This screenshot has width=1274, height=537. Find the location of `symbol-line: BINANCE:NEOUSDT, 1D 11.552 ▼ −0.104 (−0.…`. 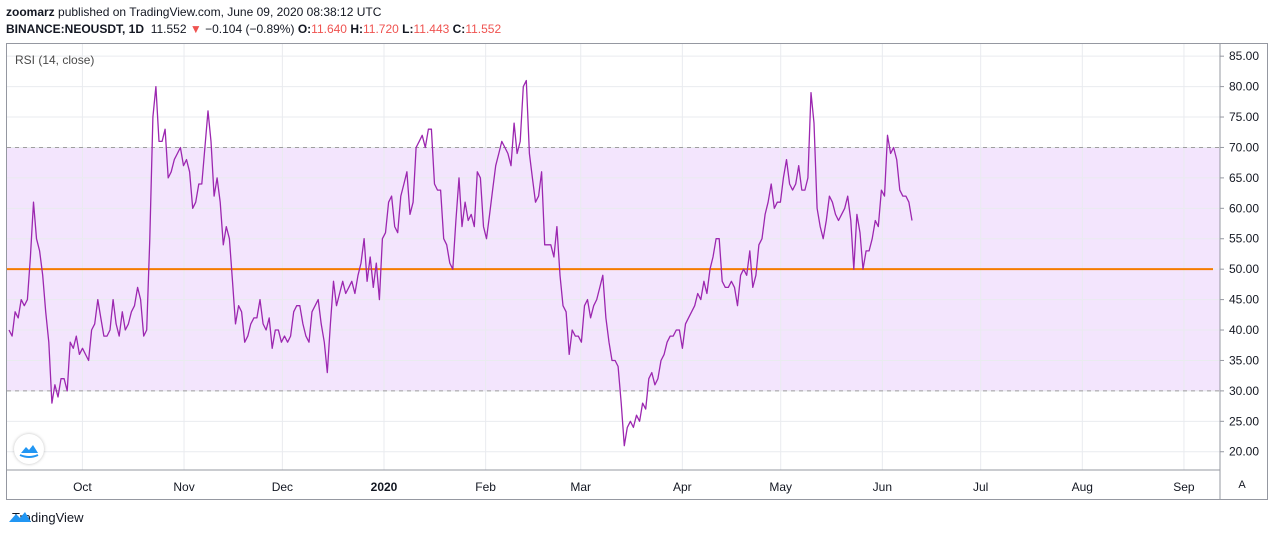

symbol-line: BINANCE:NEOUSDT, 1D 11.552 ▼ −0.104 (−0.… is located at coordinates (253, 29).